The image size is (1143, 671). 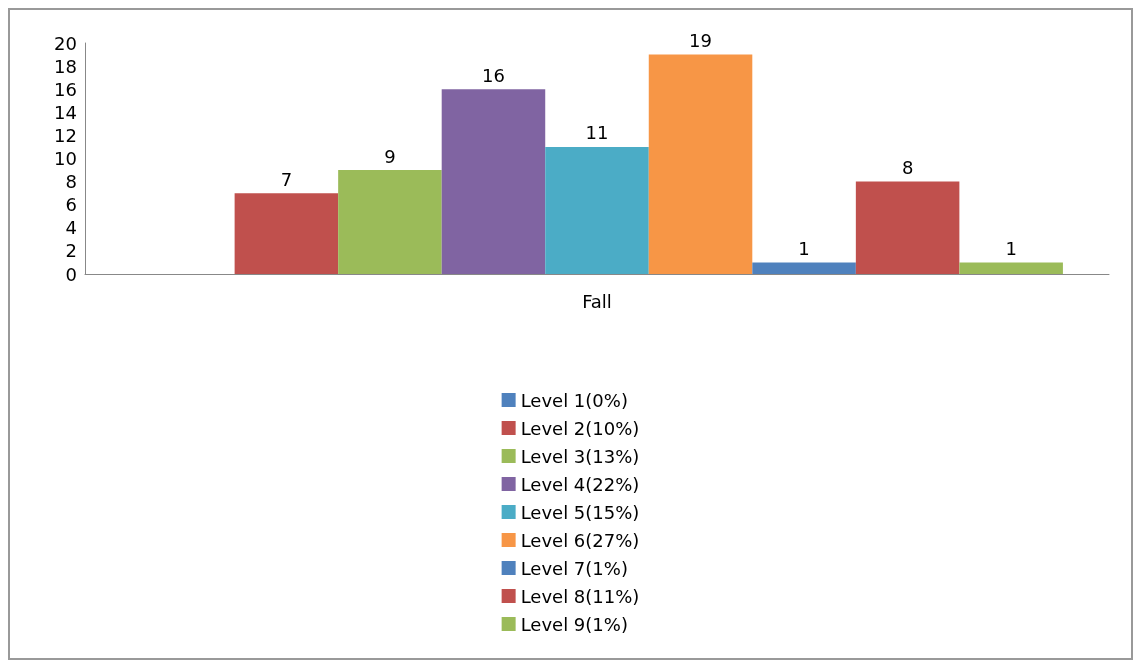 I want to click on data-label: 7, so click(x=286, y=179).